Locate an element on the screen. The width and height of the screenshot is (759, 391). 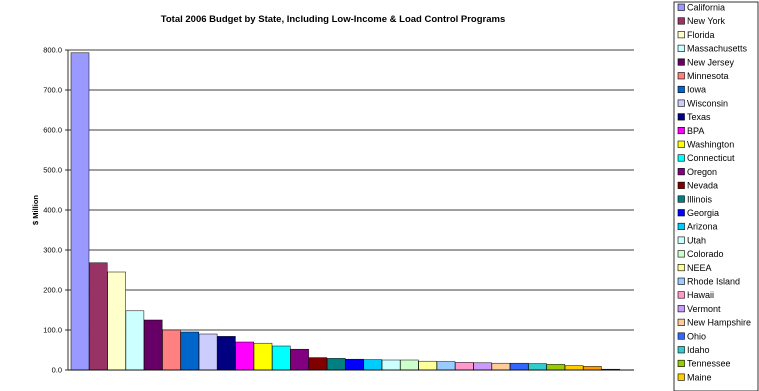
legend-label: Texas is located at coordinates (699, 117).